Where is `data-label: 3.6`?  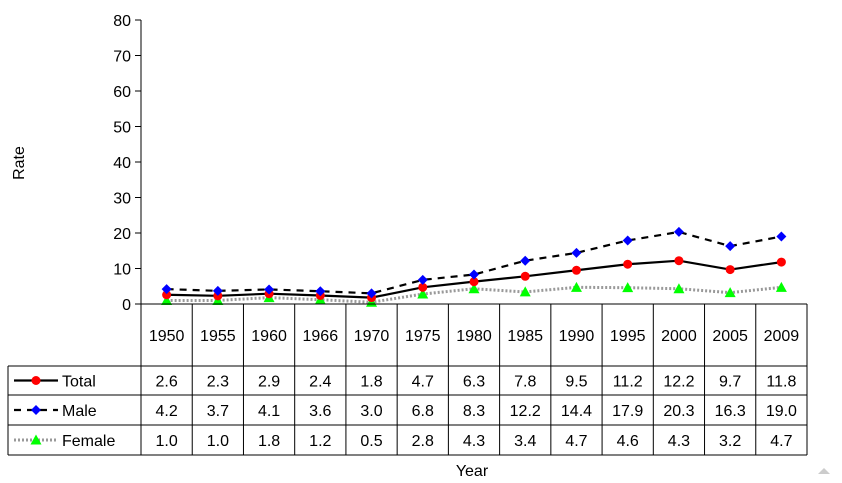 data-label: 3.6 is located at coordinates (320, 411).